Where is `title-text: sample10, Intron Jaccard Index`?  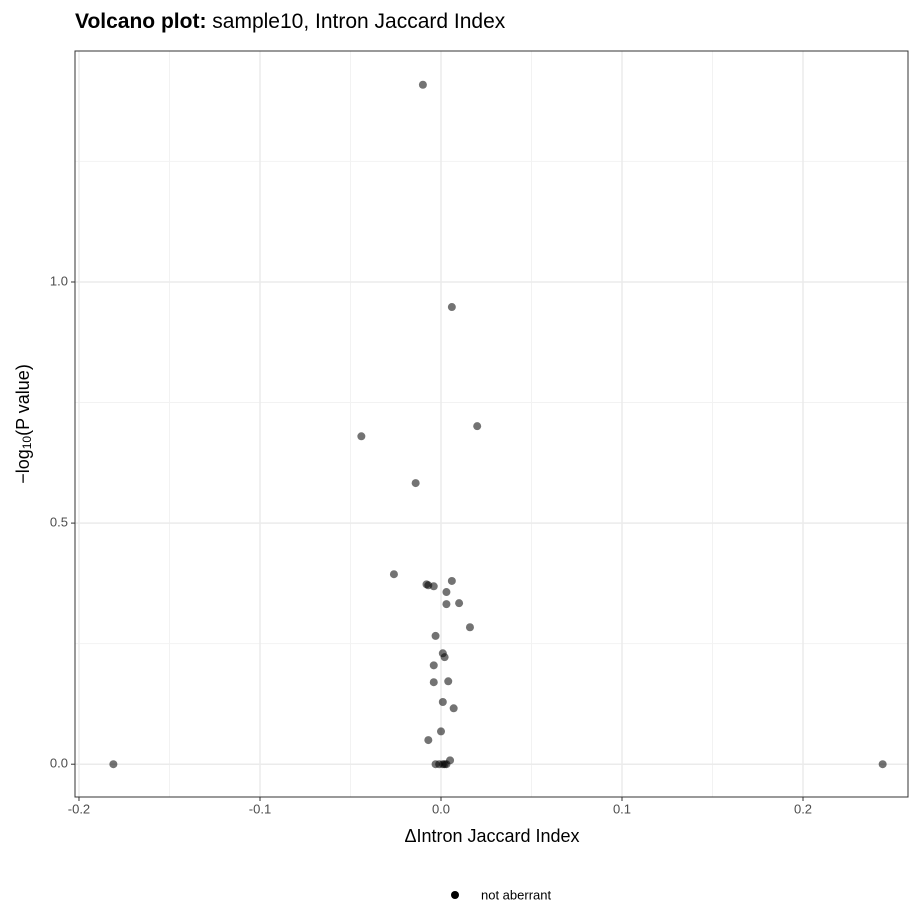
title-text: sample10, Intron Jaccard Index is located at coordinates (358, 21).